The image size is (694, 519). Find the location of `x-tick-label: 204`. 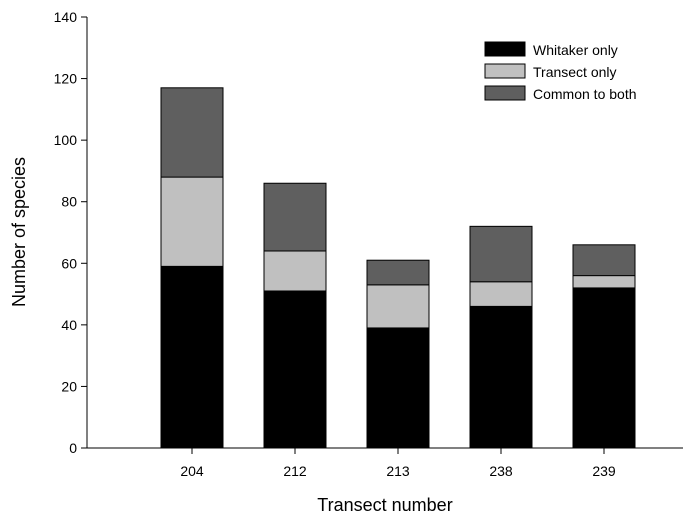

x-tick-label: 204 is located at coordinates (192, 471).